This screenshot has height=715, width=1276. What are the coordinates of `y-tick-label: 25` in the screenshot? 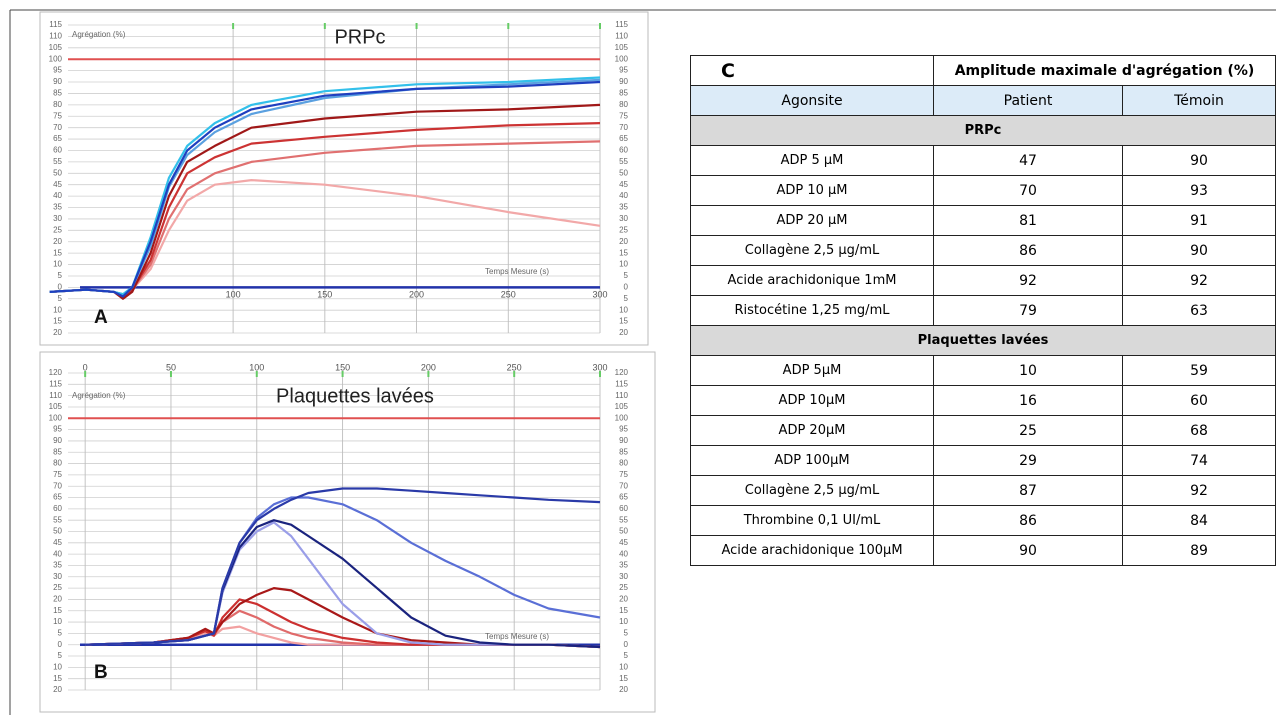 It's located at (57, 587).